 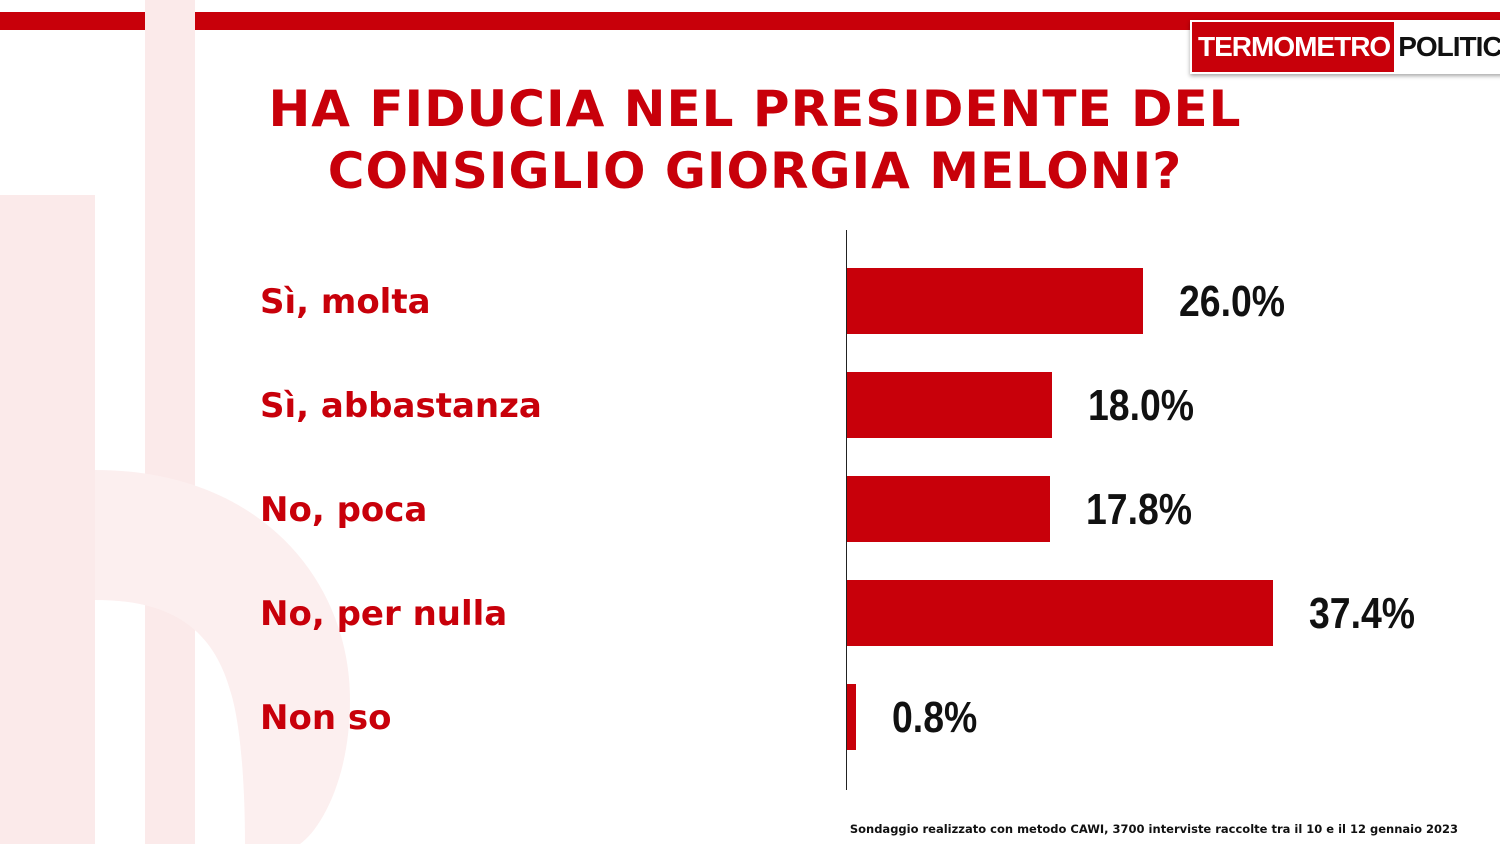 I want to click on value-label: 18.0%, so click(x=1141, y=405).